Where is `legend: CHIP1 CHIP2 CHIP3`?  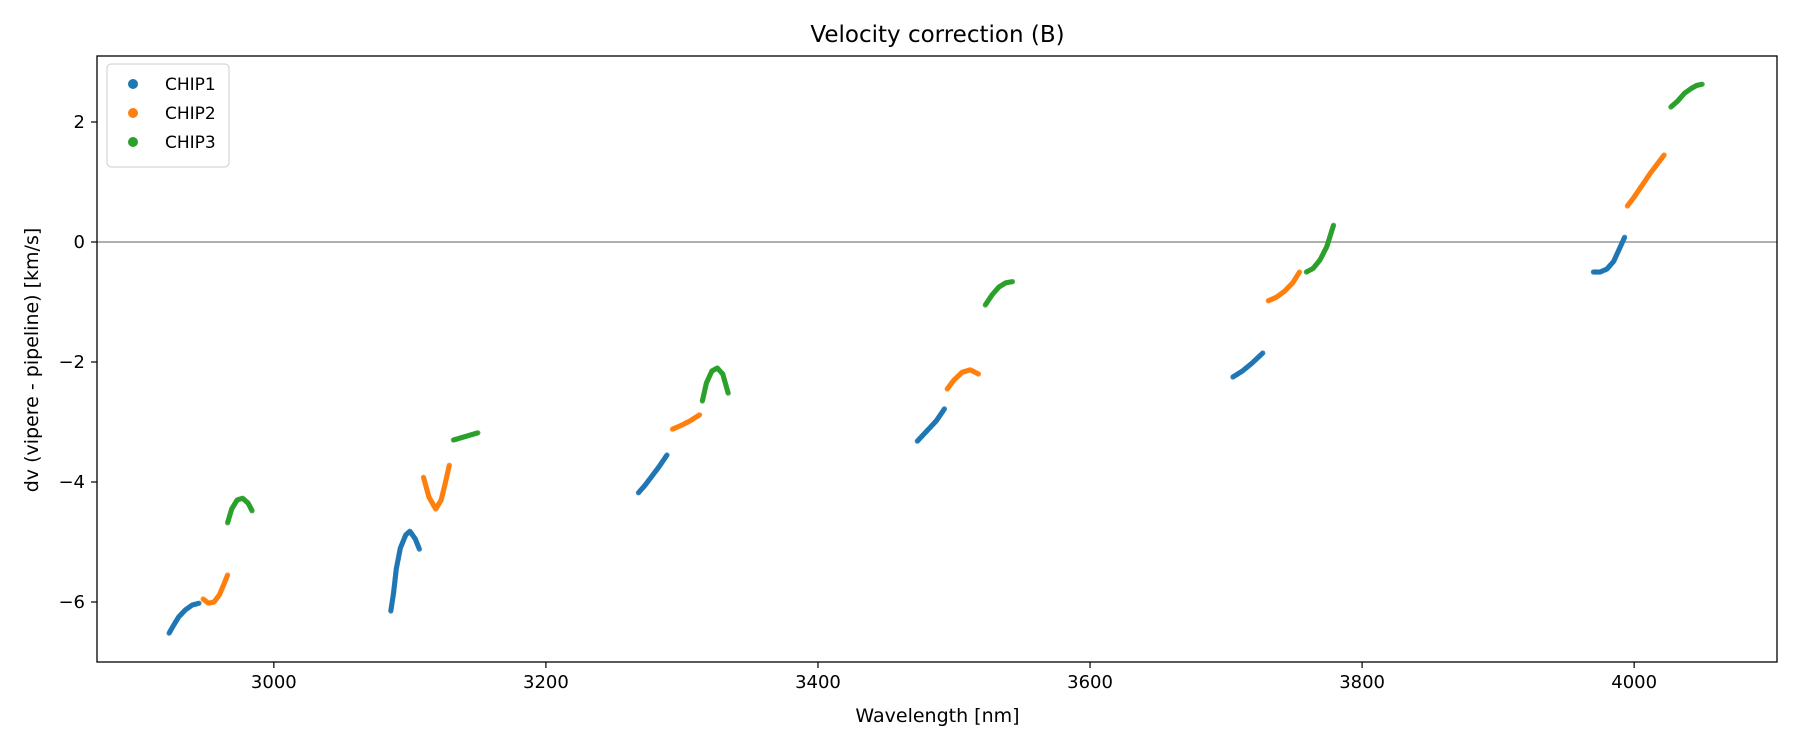
legend: CHIP1 CHIP2 CHIP3 is located at coordinates (168, 115).